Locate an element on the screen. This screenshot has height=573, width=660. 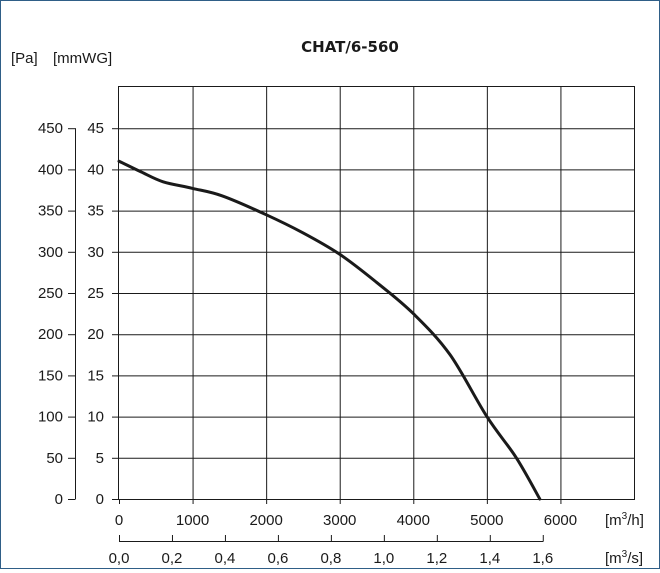
y-tick-label-mmwg: 10 is located at coordinates (95, 417).